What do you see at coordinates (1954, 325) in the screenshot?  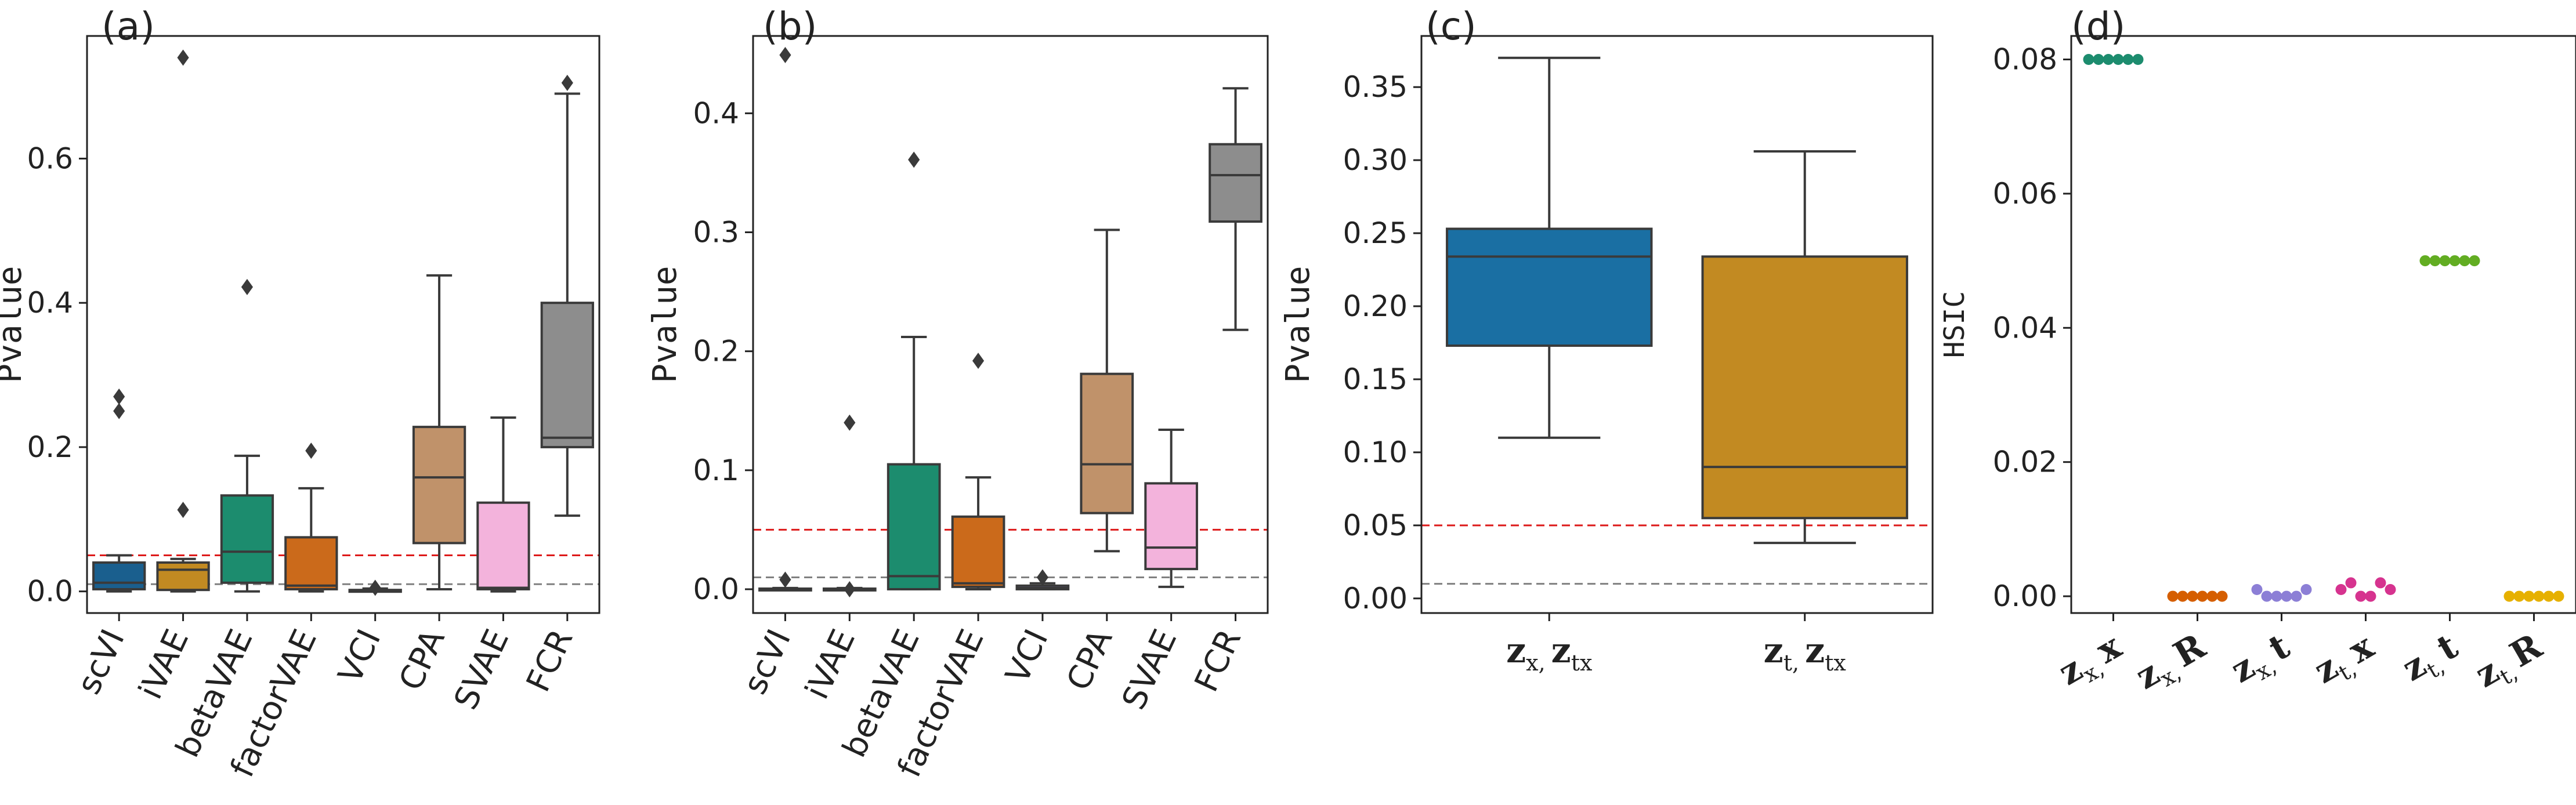 I see `y-axis-label: HSIC` at bounding box center [1954, 325].